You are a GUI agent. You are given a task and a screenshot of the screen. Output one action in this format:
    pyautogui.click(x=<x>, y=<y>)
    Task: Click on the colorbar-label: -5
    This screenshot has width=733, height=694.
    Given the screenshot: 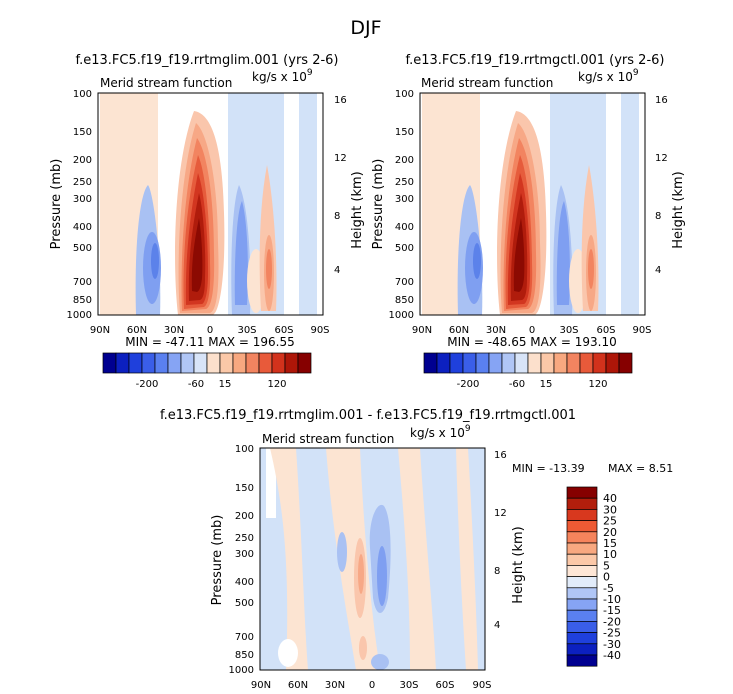 What is the action you would take?
    pyautogui.click(x=608, y=588)
    